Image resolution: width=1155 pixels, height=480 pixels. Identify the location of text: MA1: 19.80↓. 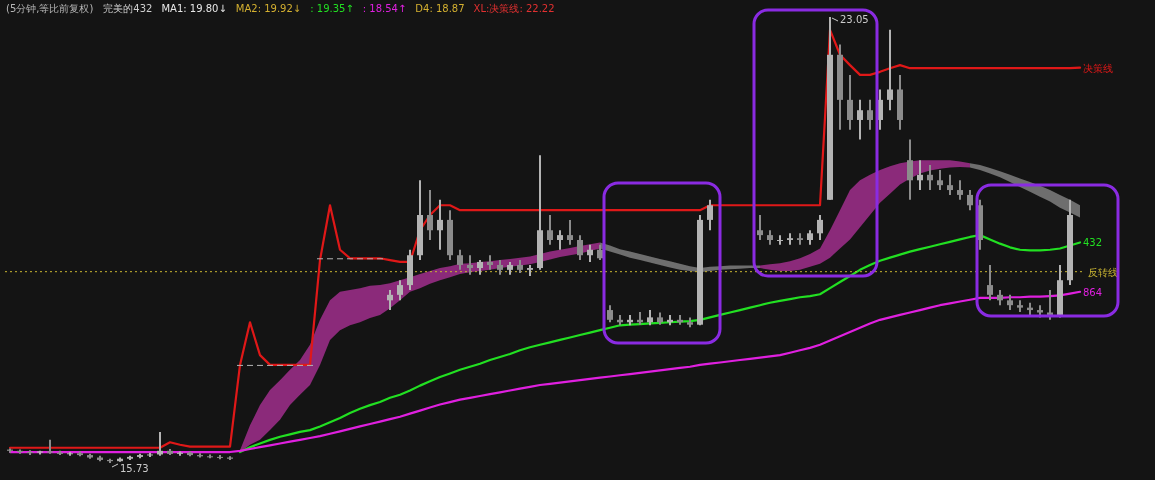
(194, 8).